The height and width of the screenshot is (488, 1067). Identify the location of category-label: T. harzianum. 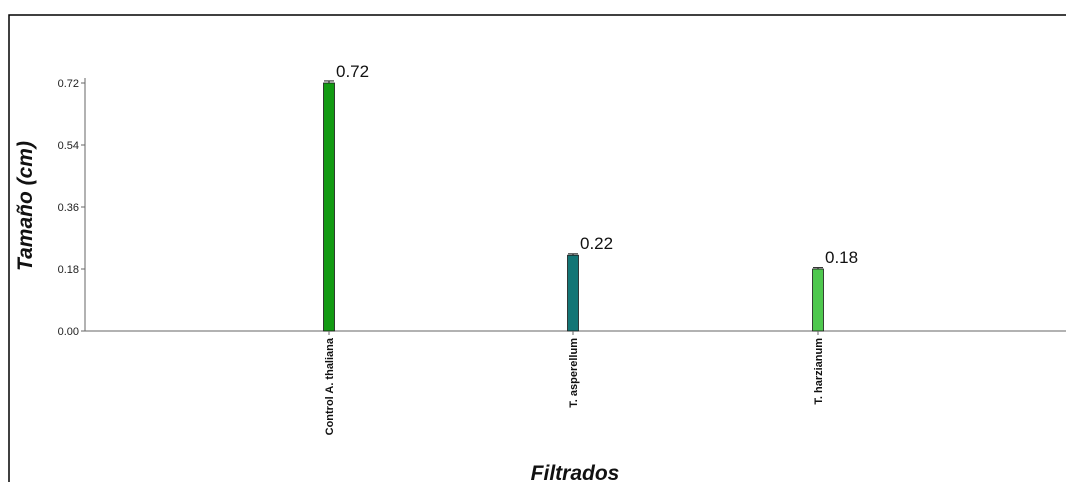
(819, 371).